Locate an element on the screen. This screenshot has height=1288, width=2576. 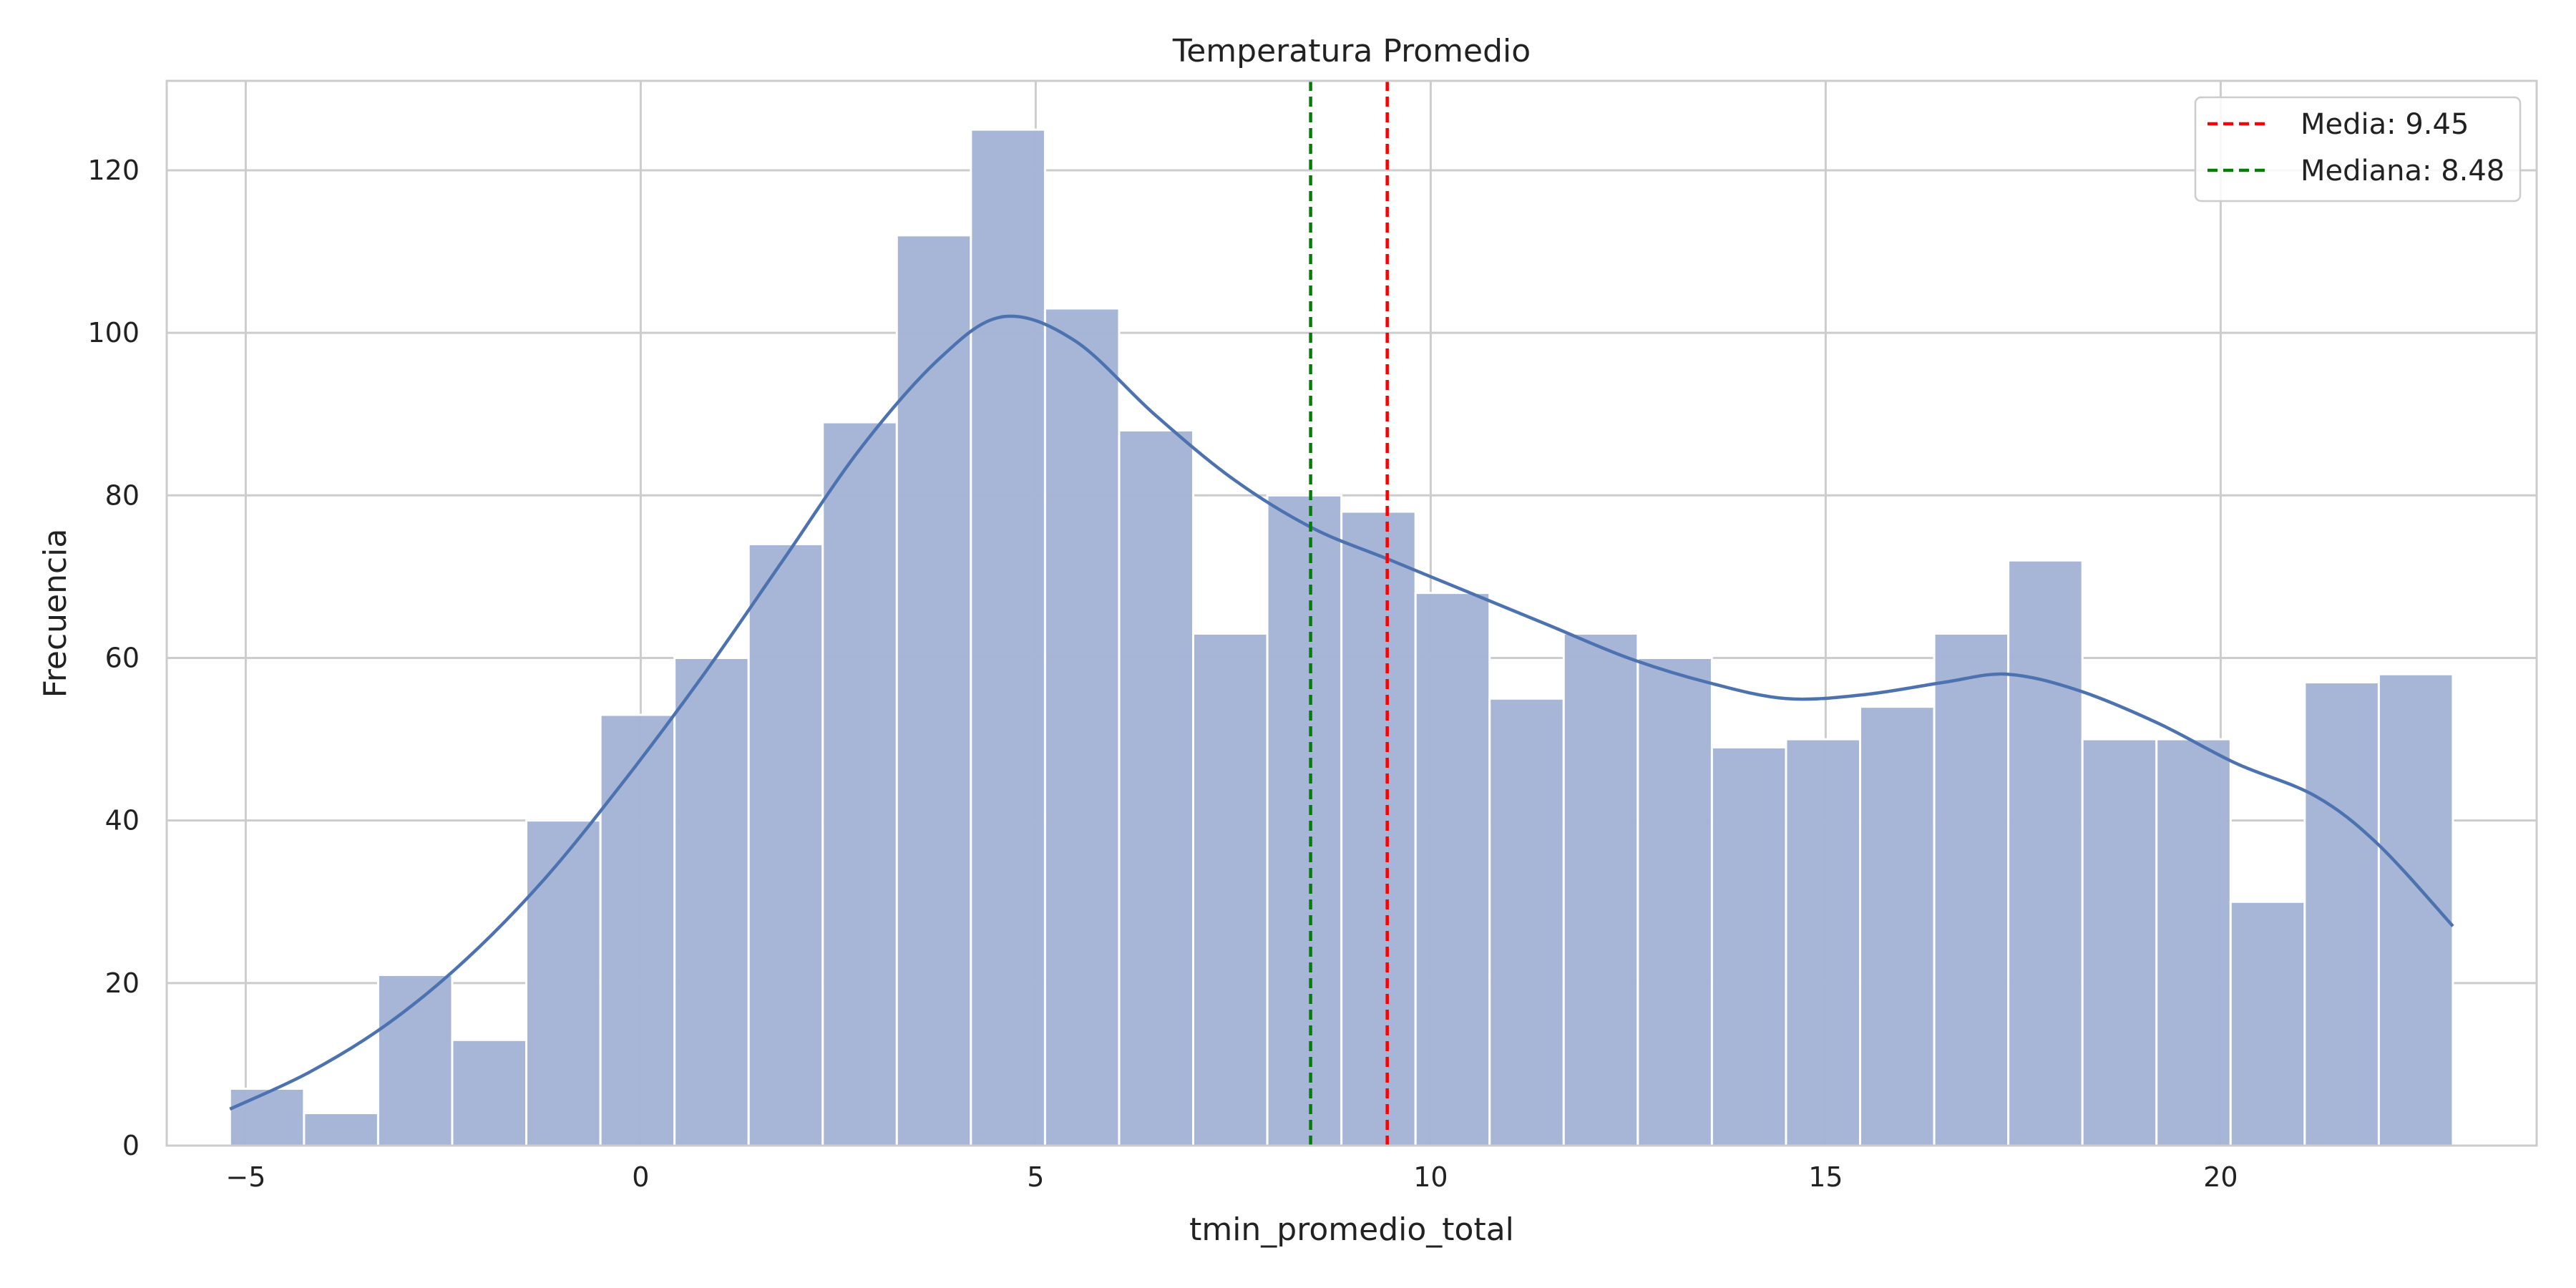
x-tick-label: 15 is located at coordinates (1825, 1177).